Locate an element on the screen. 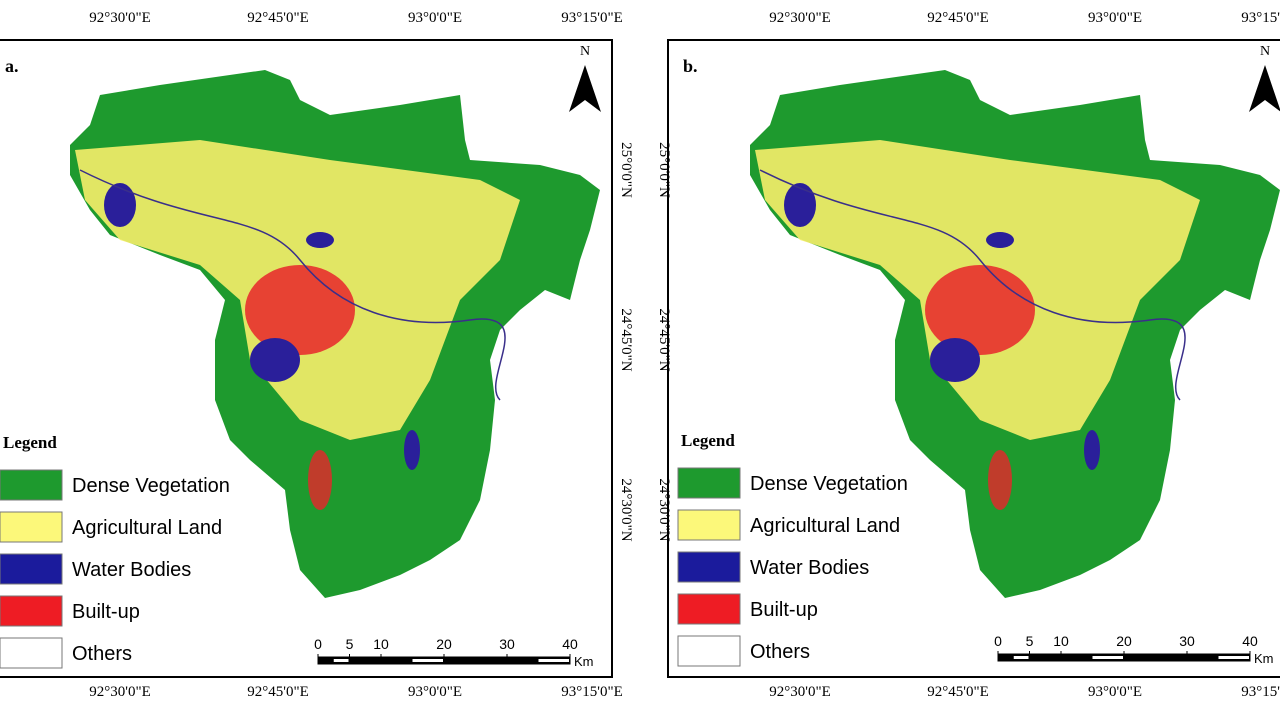  panel-label: b. is located at coordinates (690, 66).